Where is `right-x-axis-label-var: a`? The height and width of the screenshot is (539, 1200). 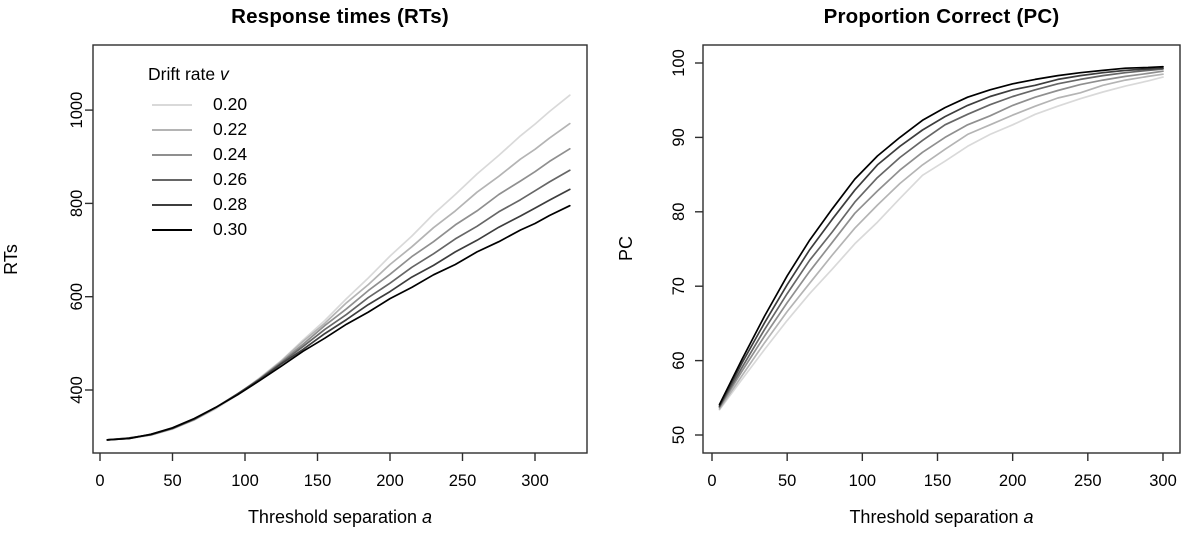
right-x-axis-label-var: a is located at coordinates (1028, 517).